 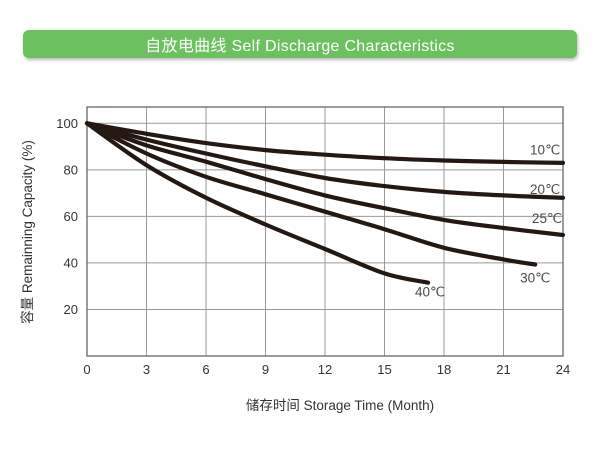 I want to click on y-tick-label-40: 40, so click(x=71, y=262).